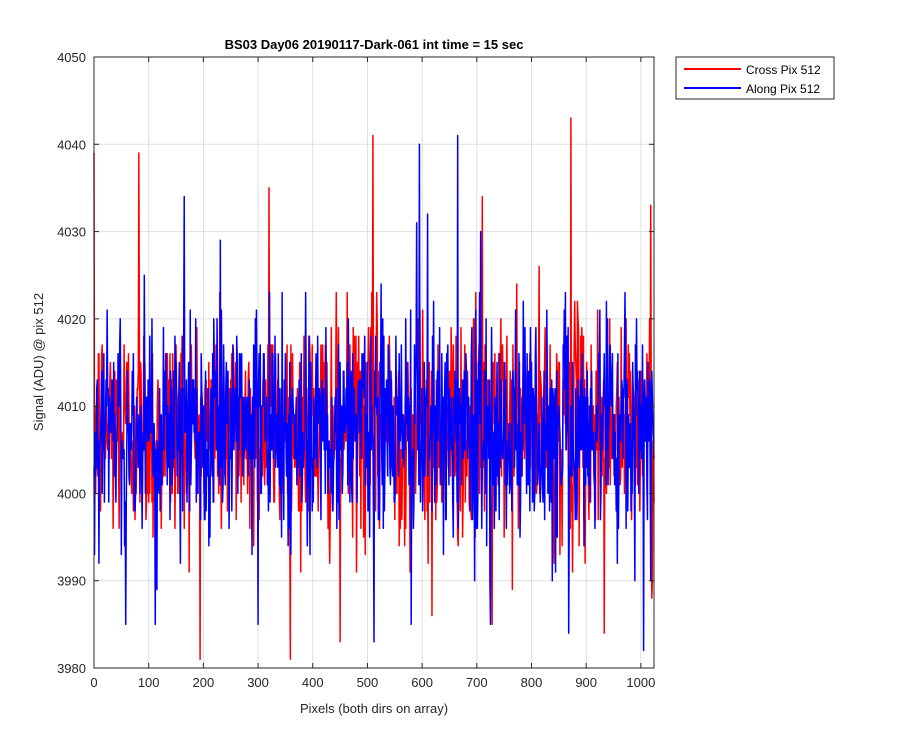  Describe the element at coordinates (93, 682) in the screenshot. I see `x-tick-label: 0` at that location.